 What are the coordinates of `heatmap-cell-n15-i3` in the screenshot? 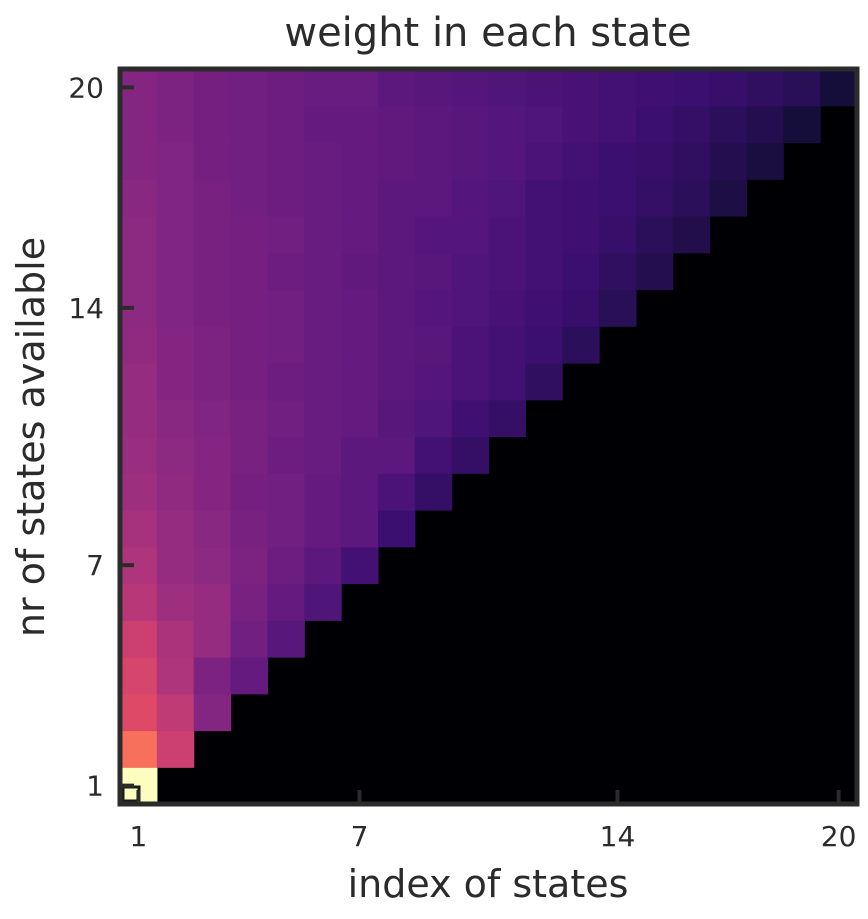 It's located at (212, 271).